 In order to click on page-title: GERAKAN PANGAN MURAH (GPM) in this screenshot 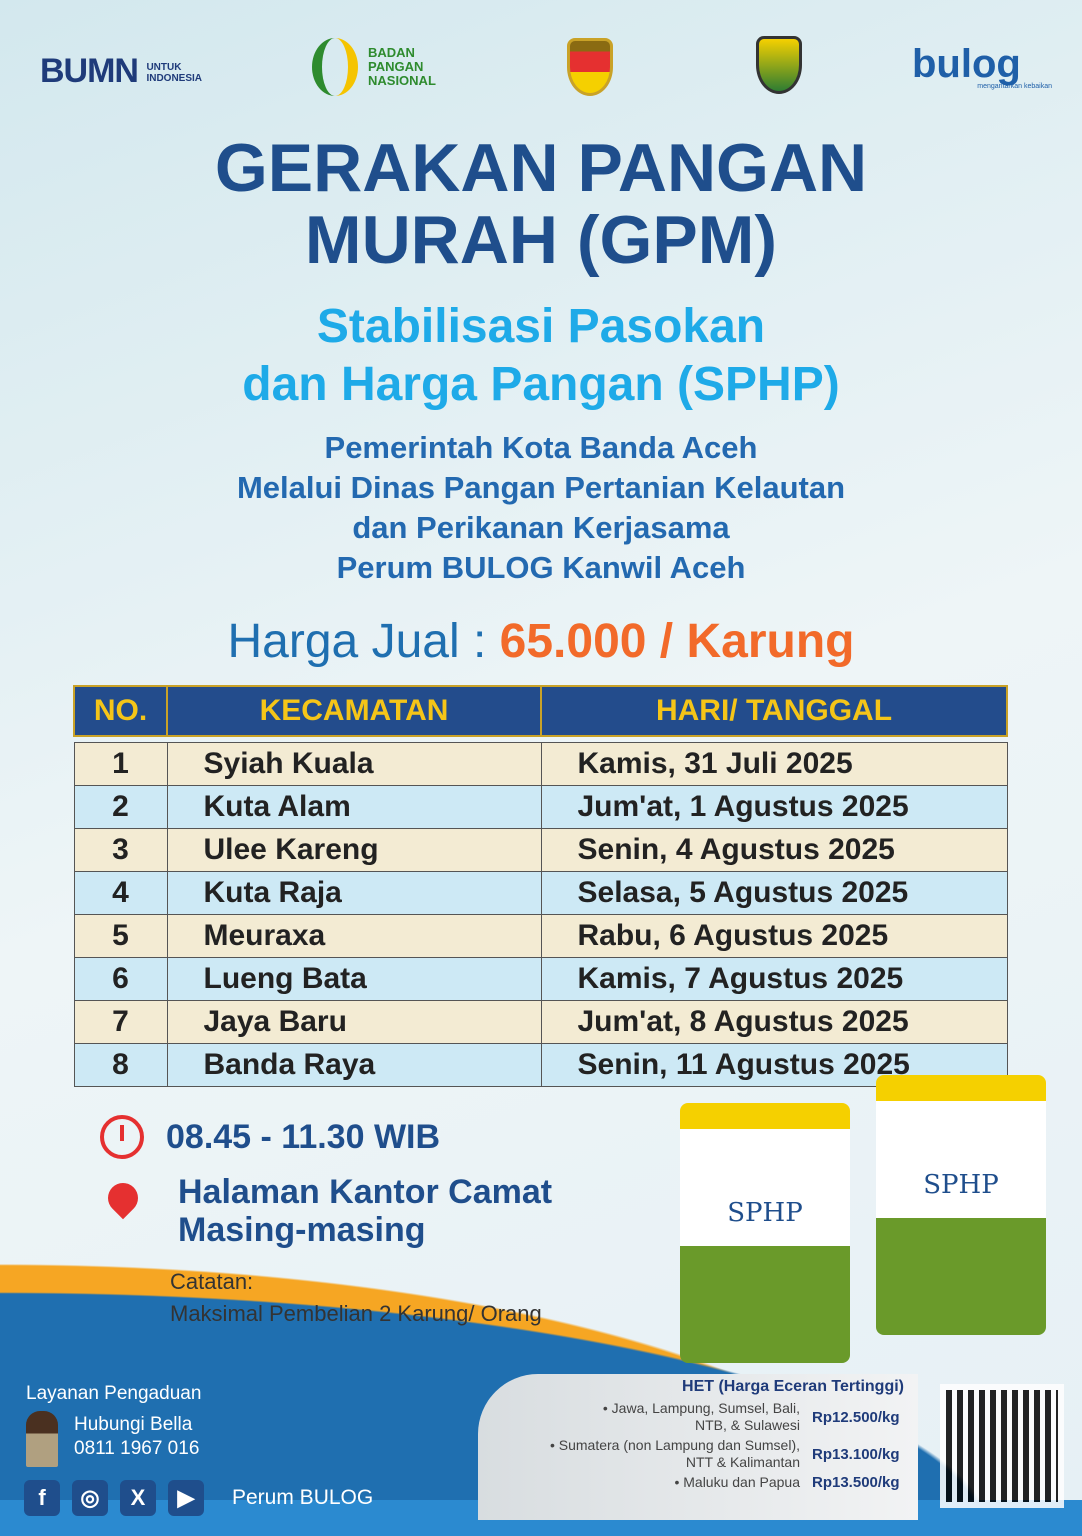, I will do `click(541, 204)`.